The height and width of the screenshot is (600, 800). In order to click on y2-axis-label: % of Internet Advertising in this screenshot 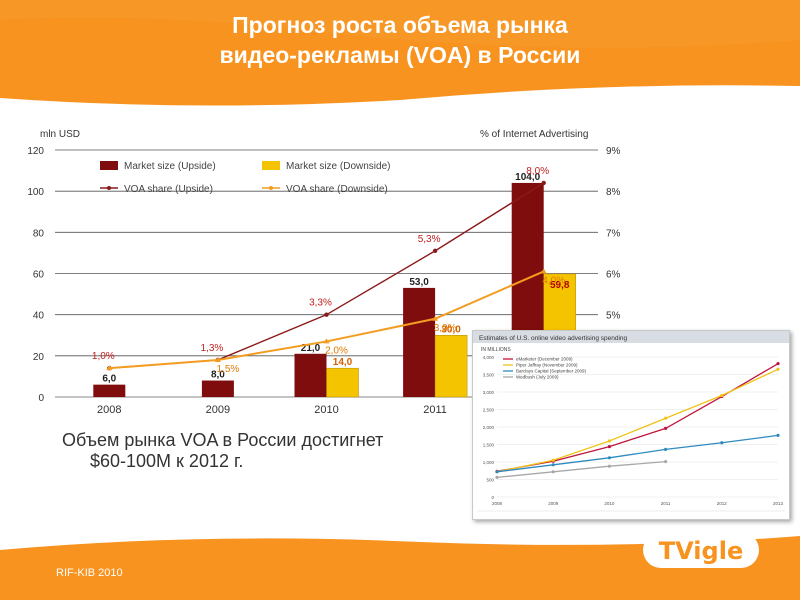, I will do `click(534, 134)`.